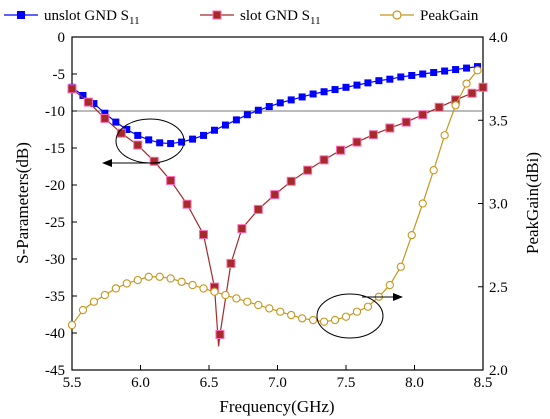 This screenshot has height=419, width=550. What do you see at coordinates (498, 121) in the screenshot?
I see `y-tick-label-right: 3.5` at bounding box center [498, 121].